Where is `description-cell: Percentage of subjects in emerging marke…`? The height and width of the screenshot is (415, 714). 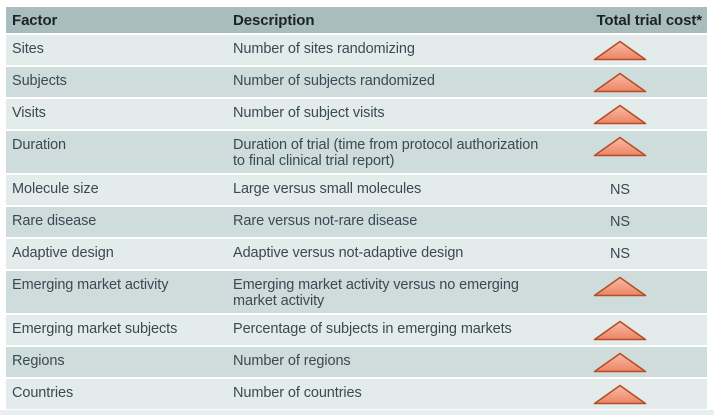 description-cell: Percentage of subjects in emerging marke… is located at coordinates (372, 329).